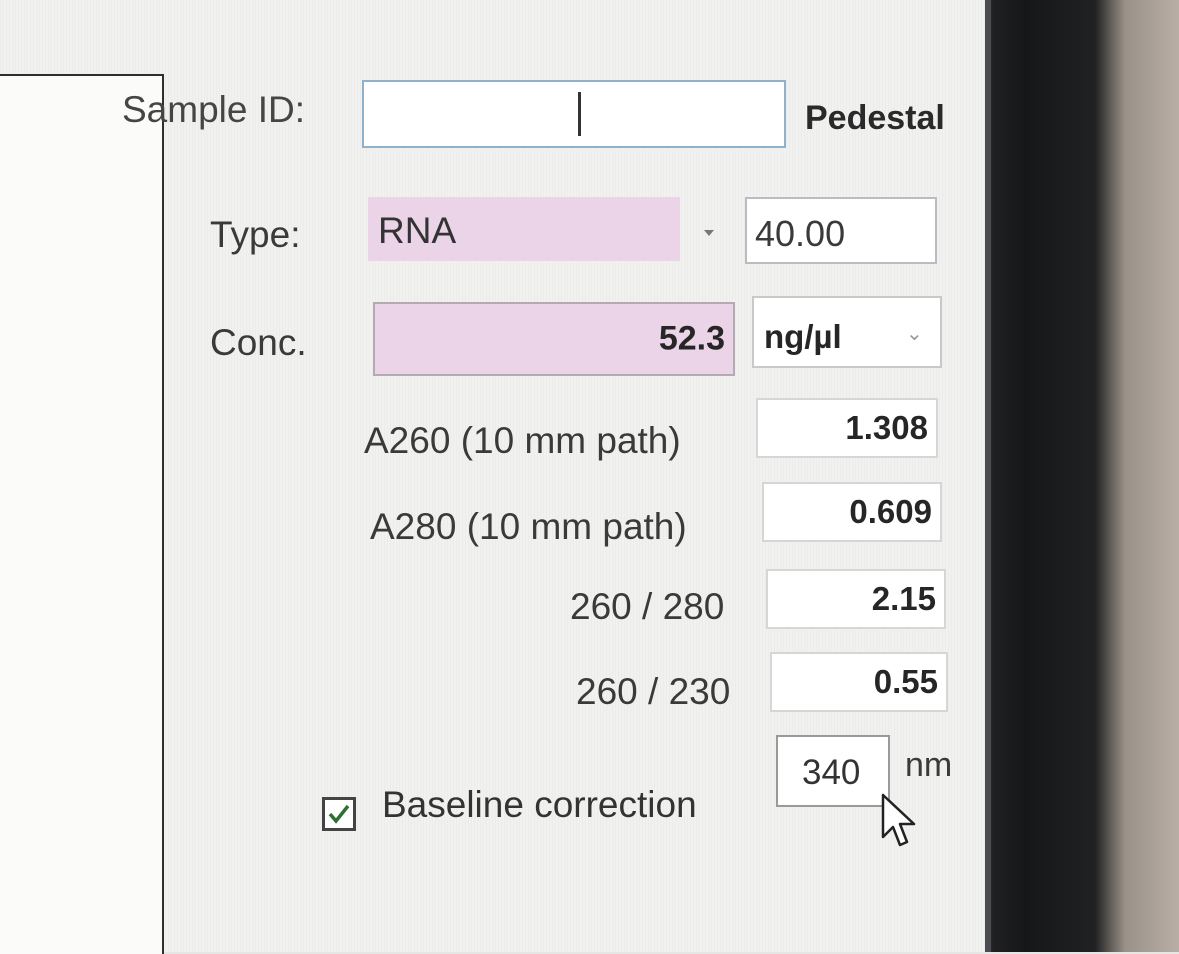  What do you see at coordinates (539, 804) in the screenshot?
I see `baseline-correction-label: Baseline correction` at bounding box center [539, 804].